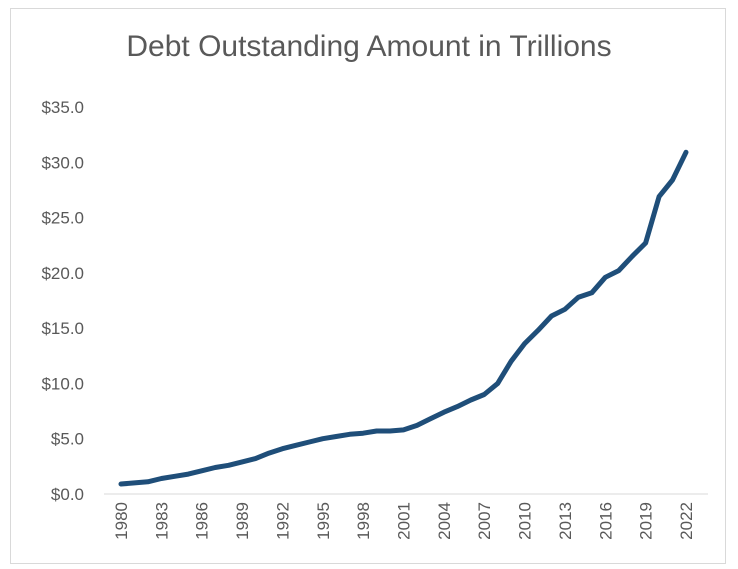 The width and height of the screenshot is (738, 569). Describe the element at coordinates (686, 521) in the screenshot. I see `x-tick-label: 2022` at that location.